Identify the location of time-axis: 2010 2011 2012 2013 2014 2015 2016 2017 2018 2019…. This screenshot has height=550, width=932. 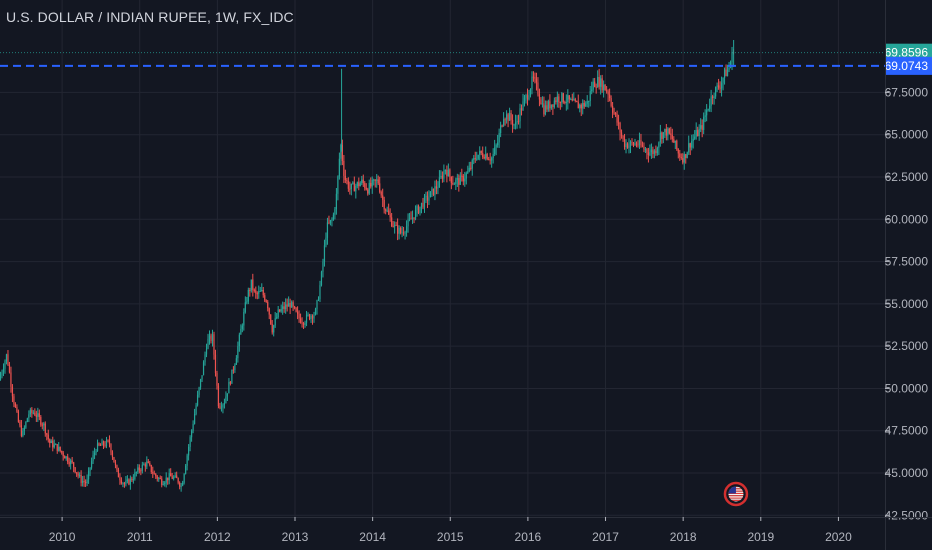
(466, 530).